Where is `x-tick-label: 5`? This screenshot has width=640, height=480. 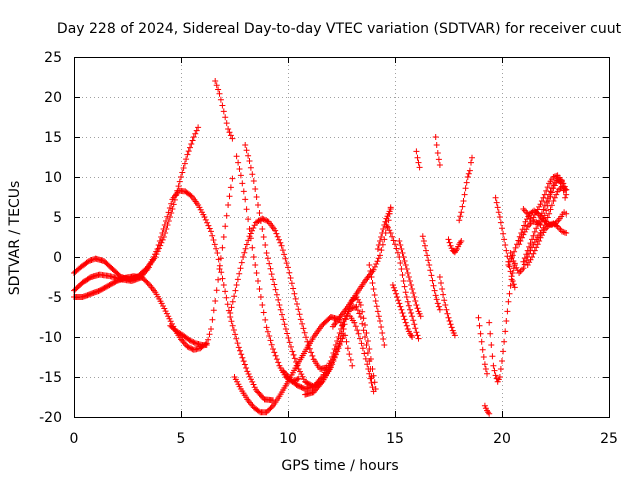 x-tick-label: 5 is located at coordinates (181, 439).